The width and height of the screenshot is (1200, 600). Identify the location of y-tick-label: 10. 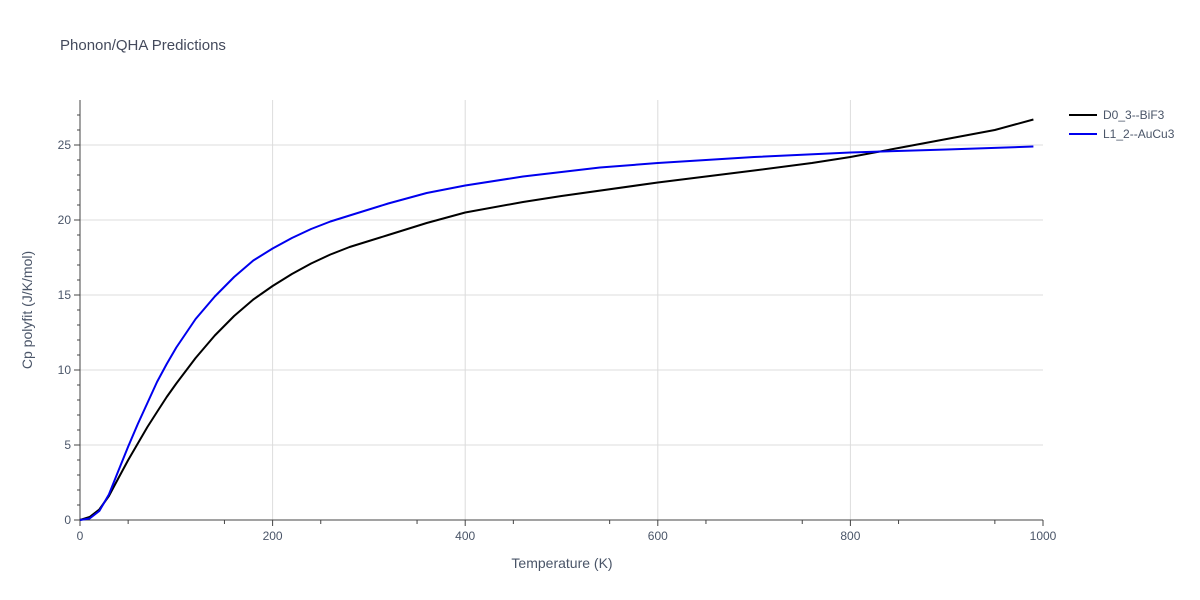
(65, 370).